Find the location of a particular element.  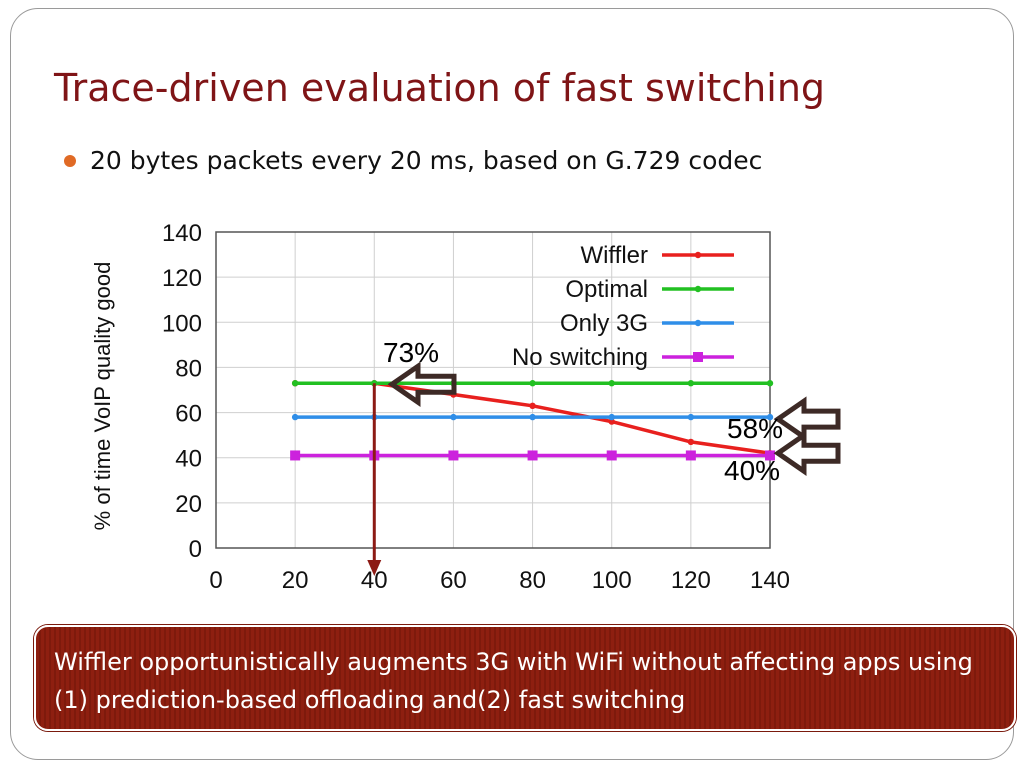

marker-arrowhead is located at coordinates (374, 568).